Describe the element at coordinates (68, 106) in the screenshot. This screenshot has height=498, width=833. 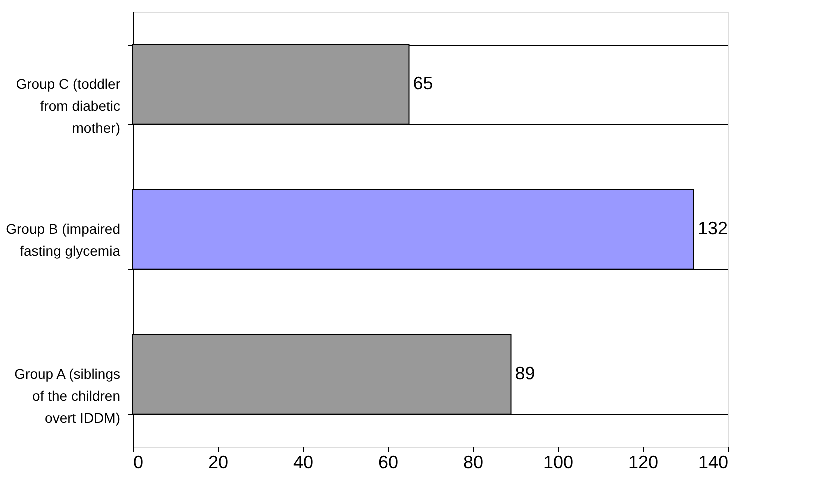
I see `y-tick-label: Group C (toddler from diabetic mother)` at that location.